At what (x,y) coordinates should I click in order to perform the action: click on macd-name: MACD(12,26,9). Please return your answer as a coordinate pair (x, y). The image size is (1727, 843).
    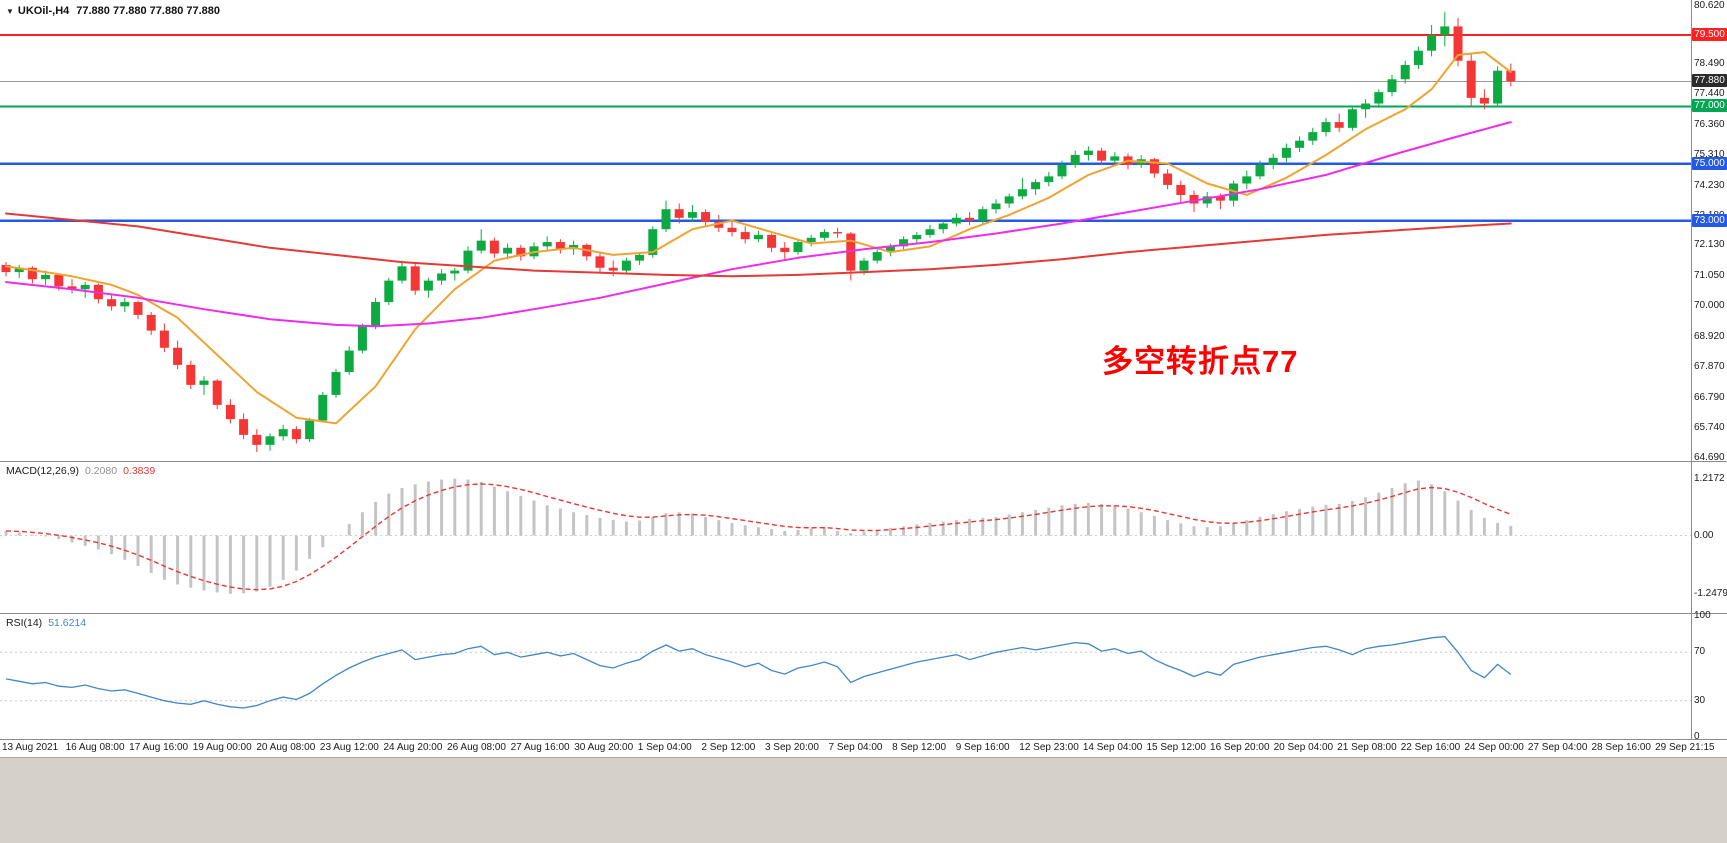
    Looking at the image, I should click on (42, 471).